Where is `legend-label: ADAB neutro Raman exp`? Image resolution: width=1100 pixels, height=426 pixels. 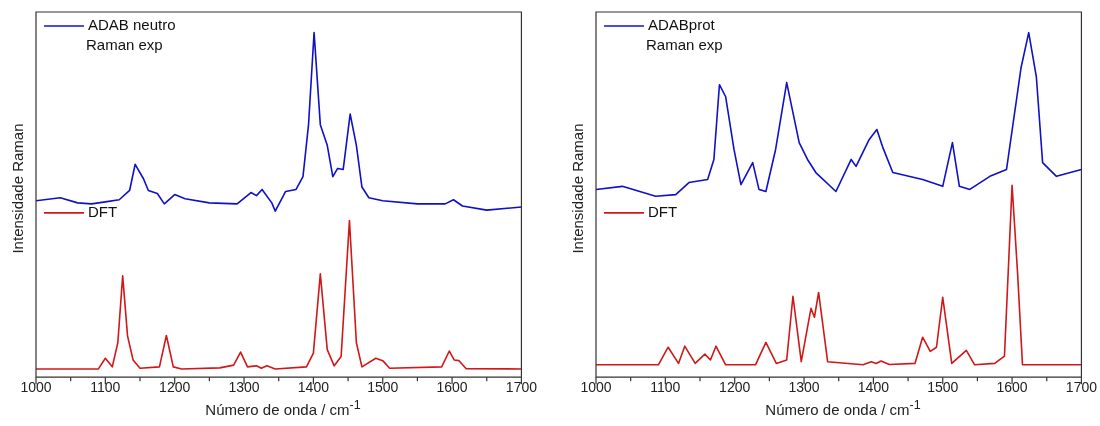 legend-label: ADAB neutro Raman exp is located at coordinates (131, 35).